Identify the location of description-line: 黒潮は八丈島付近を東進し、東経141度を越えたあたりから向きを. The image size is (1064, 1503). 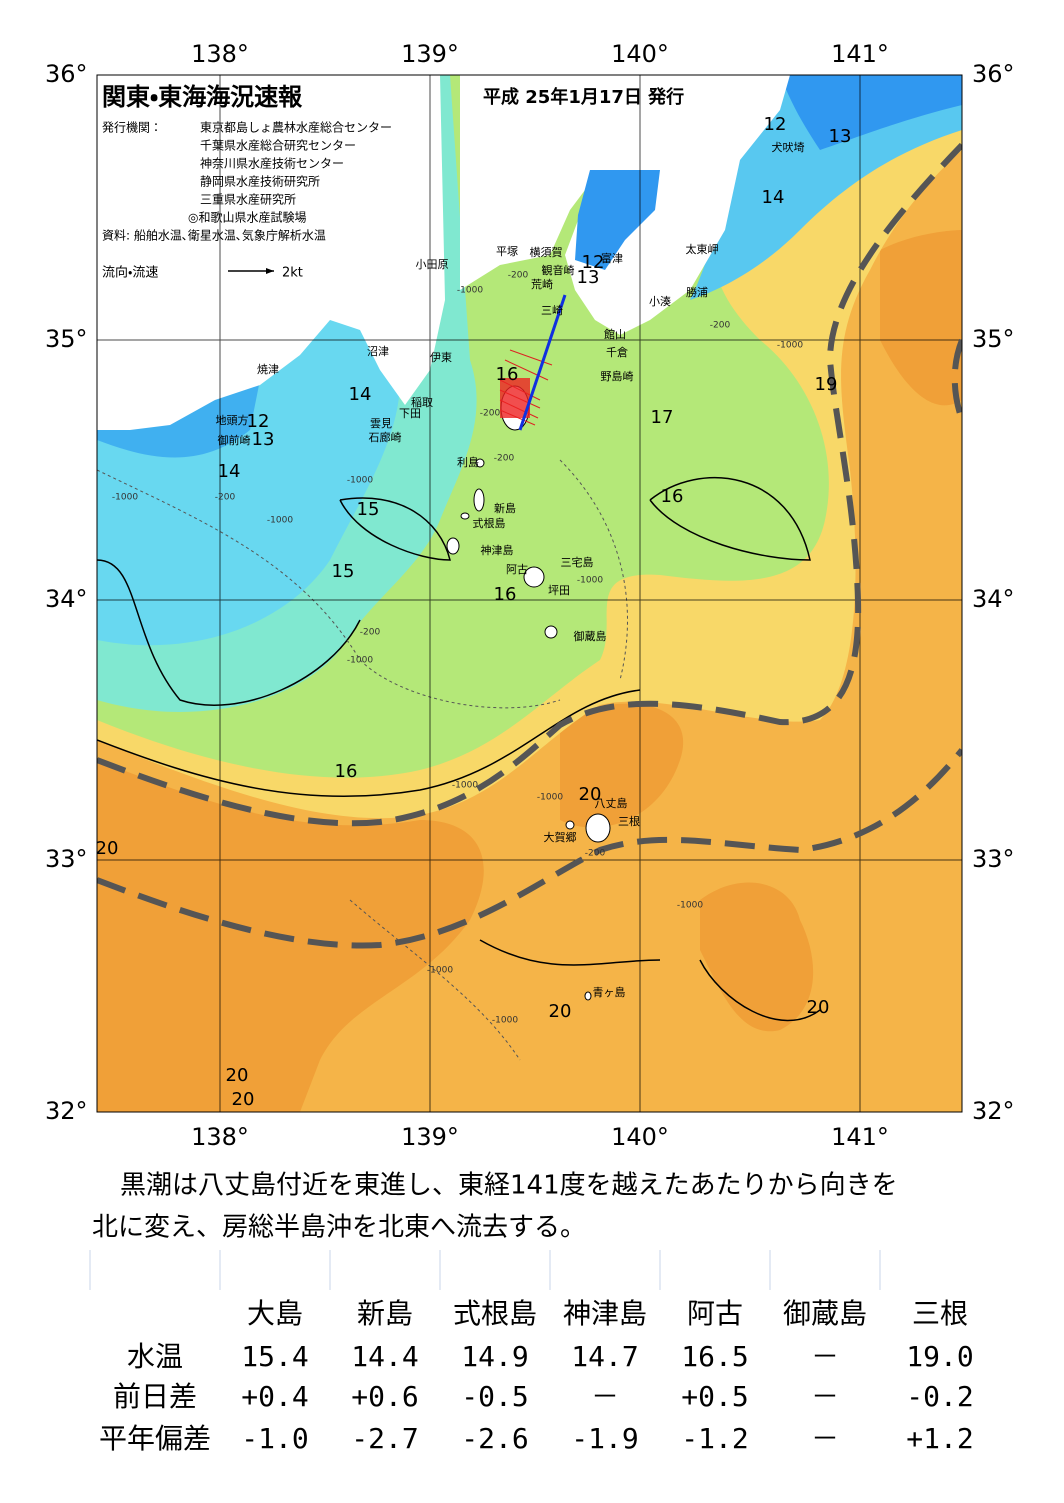
(509, 1186).